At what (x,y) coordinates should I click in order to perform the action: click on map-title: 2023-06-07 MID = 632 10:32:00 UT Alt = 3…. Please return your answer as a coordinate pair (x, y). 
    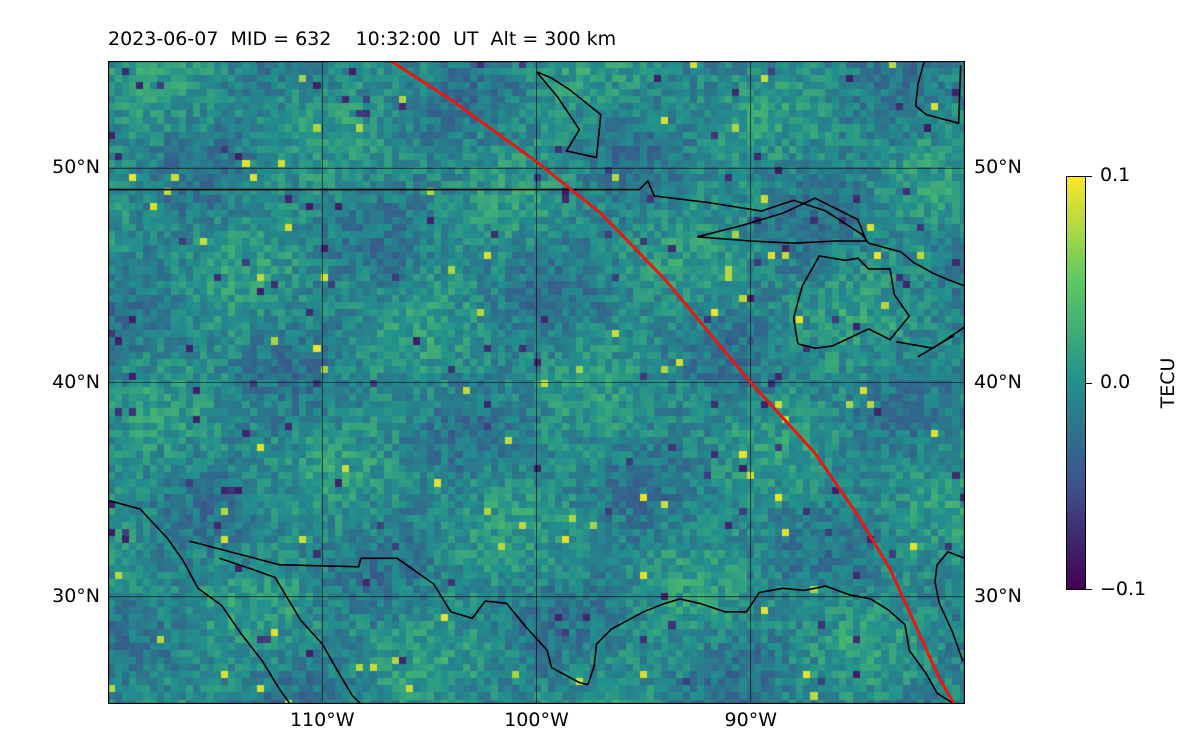
    Looking at the image, I should click on (362, 39).